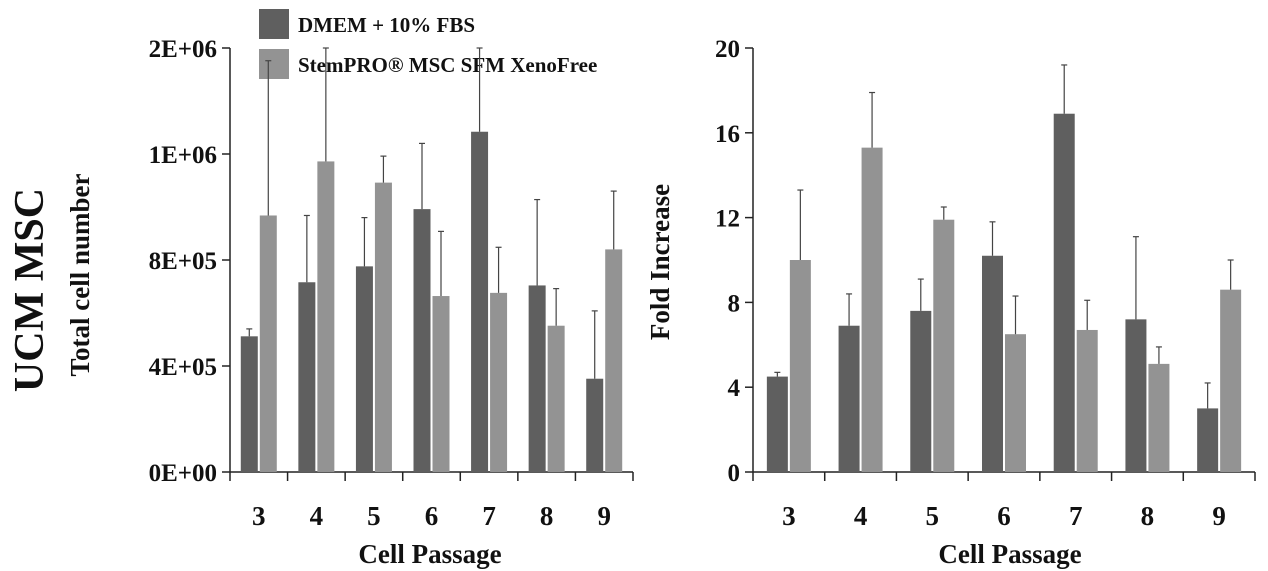  Describe the element at coordinates (734, 303) in the screenshot. I see `y-tick-label-right: 8` at that location.